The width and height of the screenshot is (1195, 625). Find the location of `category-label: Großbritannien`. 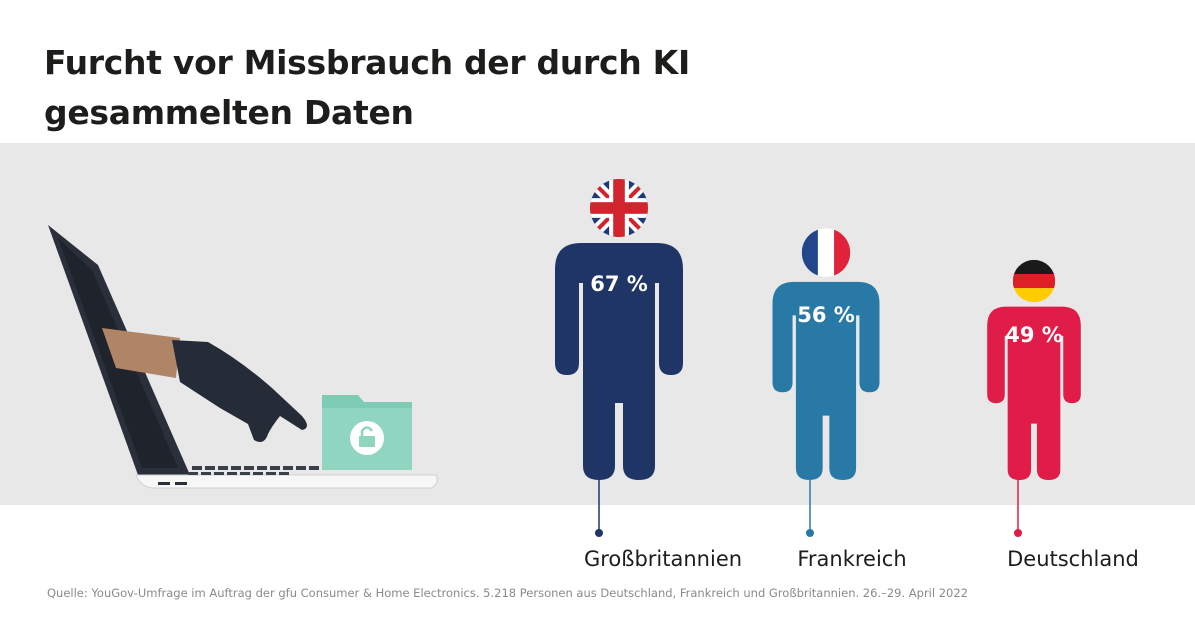

category-label: Großbritannien is located at coordinates (663, 559).